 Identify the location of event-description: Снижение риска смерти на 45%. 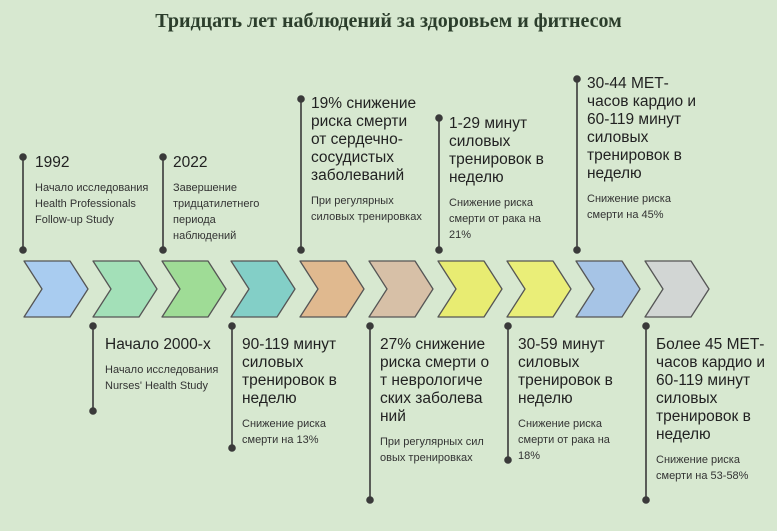
(629, 207).